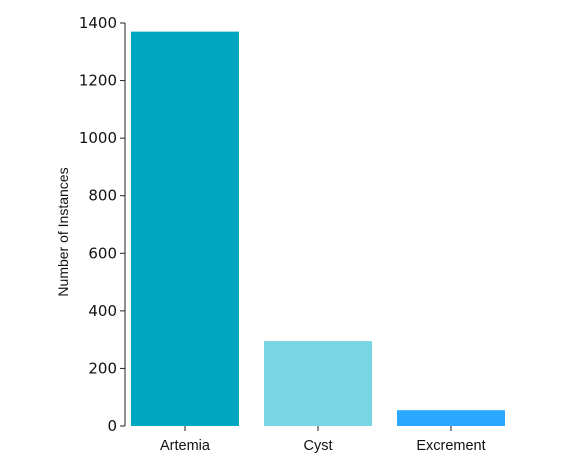 Image resolution: width=563 pixels, height=468 pixels. Describe the element at coordinates (102, 224) in the screenshot. I see `y-axis: 0 200 400 600 800 1000 1200 1400` at that location.